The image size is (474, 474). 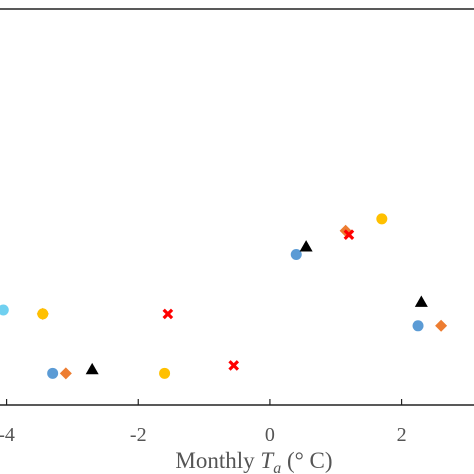 I want to click on x-tick-label: -2, so click(x=138, y=435).